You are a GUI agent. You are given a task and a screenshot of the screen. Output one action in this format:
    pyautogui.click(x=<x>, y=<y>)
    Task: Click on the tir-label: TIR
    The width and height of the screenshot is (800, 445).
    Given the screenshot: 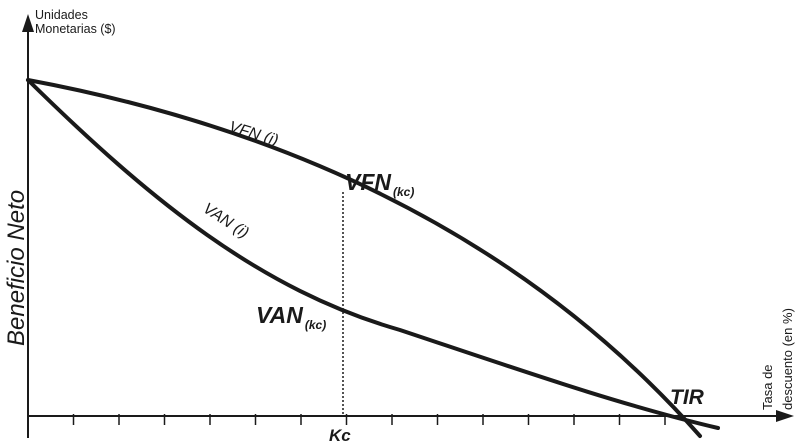 What is the action you would take?
    pyautogui.click(x=687, y=397)
    